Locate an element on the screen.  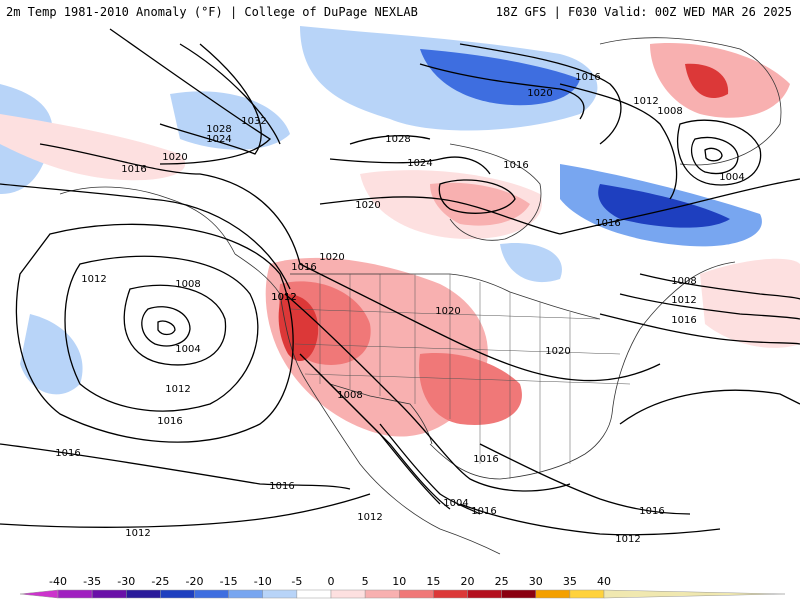
cold-anomaly-arctic-core is located at coordinates (500, 77).